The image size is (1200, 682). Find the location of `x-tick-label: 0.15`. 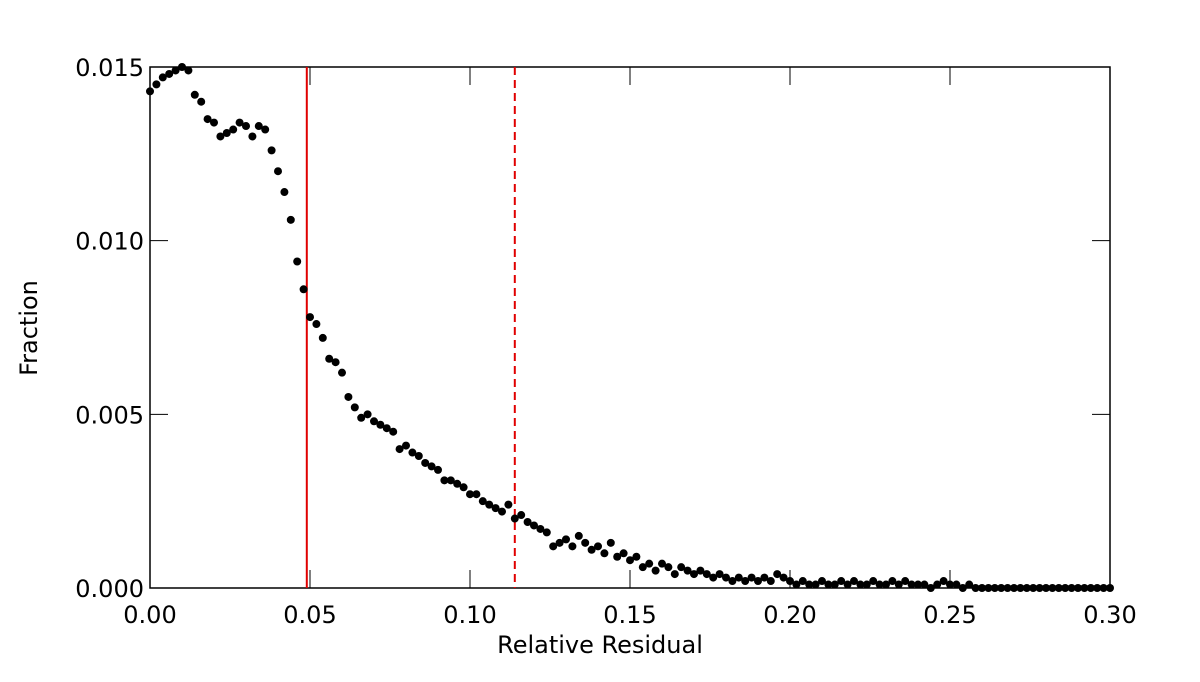

x-tick-label: 0.15 is located at coordinates (629, 615).